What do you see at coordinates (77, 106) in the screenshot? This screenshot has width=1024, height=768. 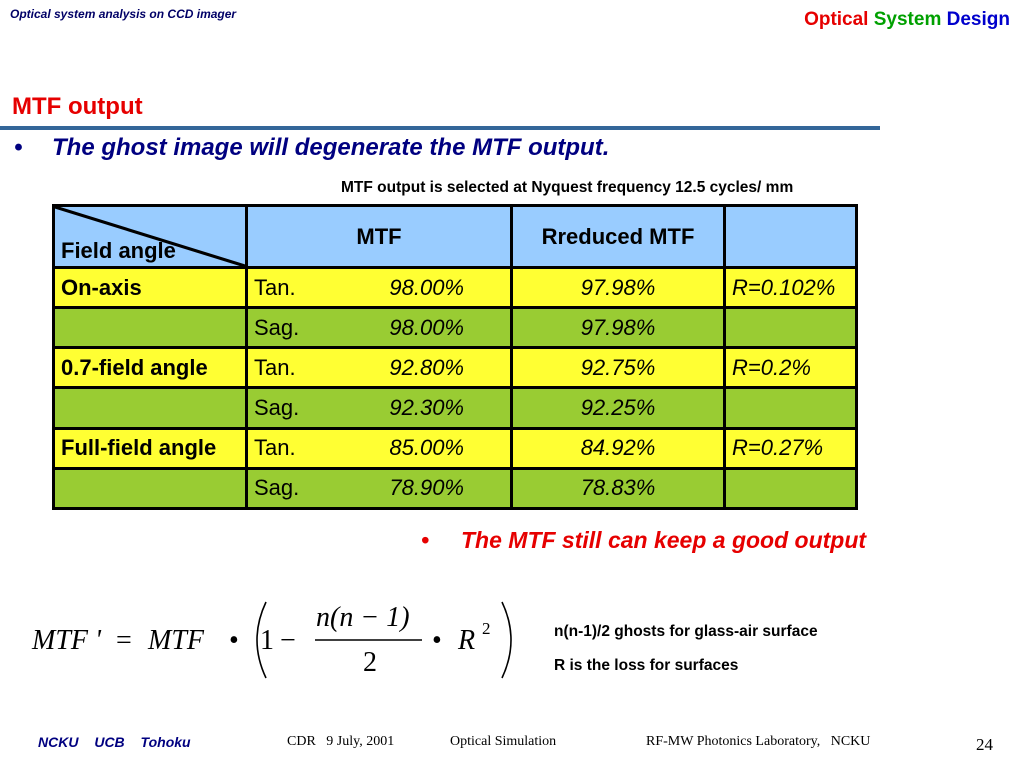 I see `slide-title: MTF output` at bounding box center [77, 106].